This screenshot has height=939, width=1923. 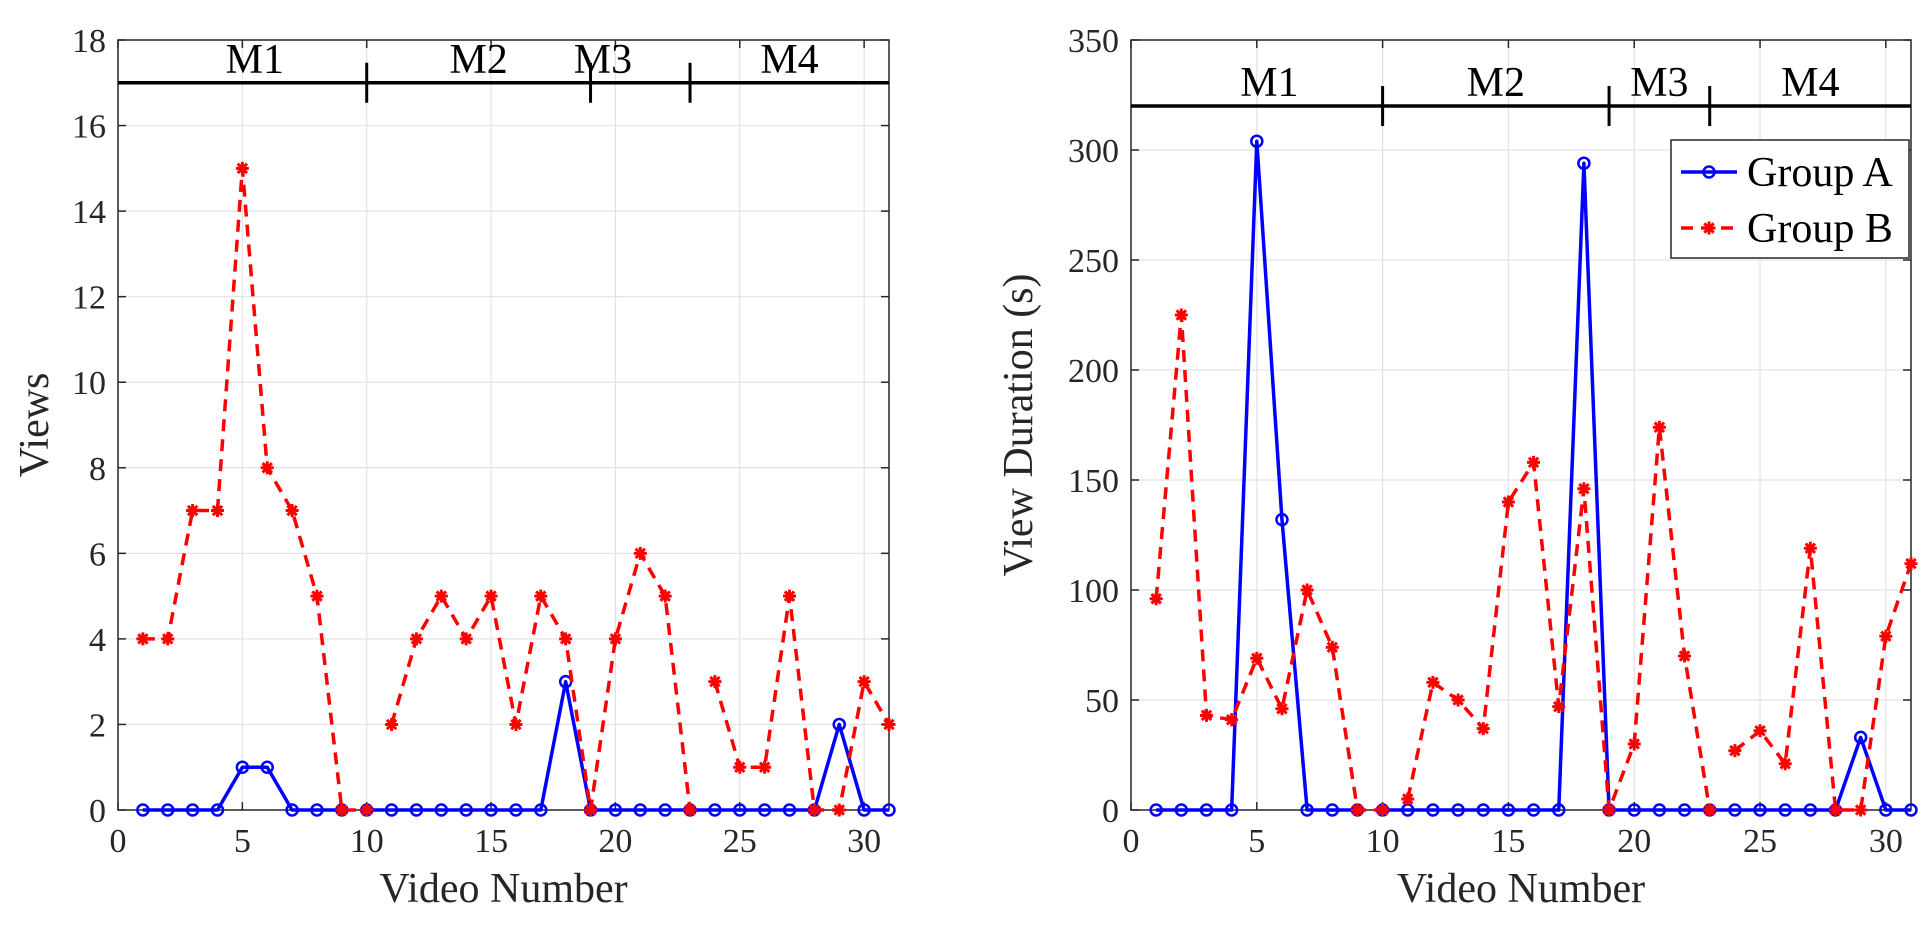 What do you see at coordinates (1820, 229) in the screenshot?
I see `legend-label: Group B` at bounding box center [1820, 229].